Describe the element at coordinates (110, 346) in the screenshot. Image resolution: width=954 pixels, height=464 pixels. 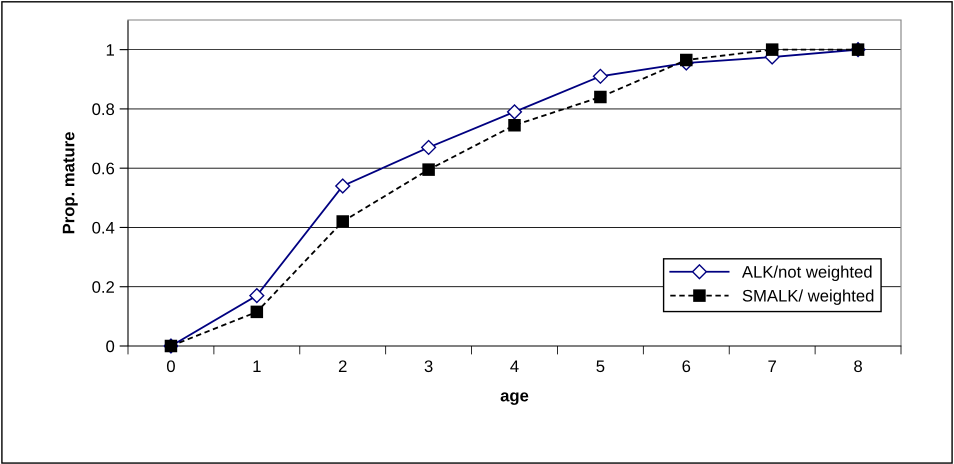
I see `y-tick-label: 0` at that location.